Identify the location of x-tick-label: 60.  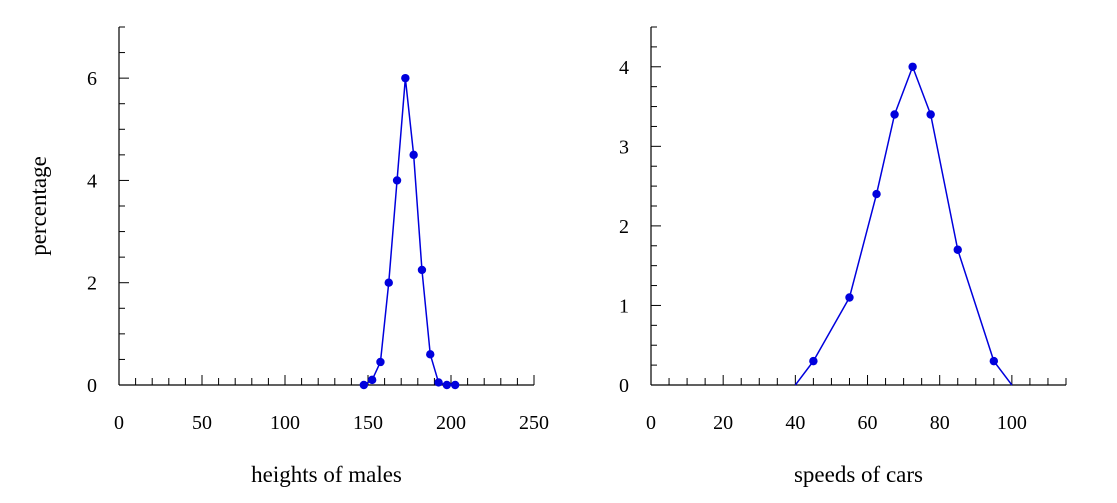
(868, 423).